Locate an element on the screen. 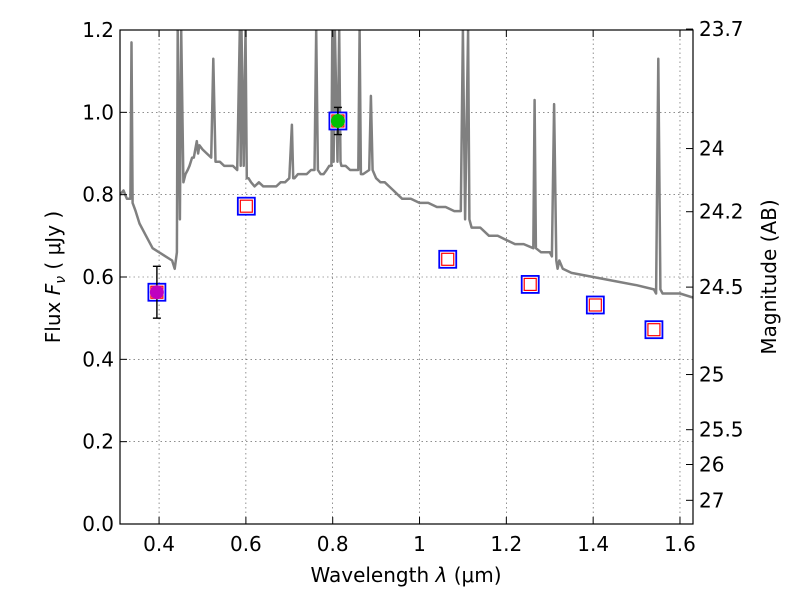  y2-tick-label: 23.7 is located at coordinates (721, 29).